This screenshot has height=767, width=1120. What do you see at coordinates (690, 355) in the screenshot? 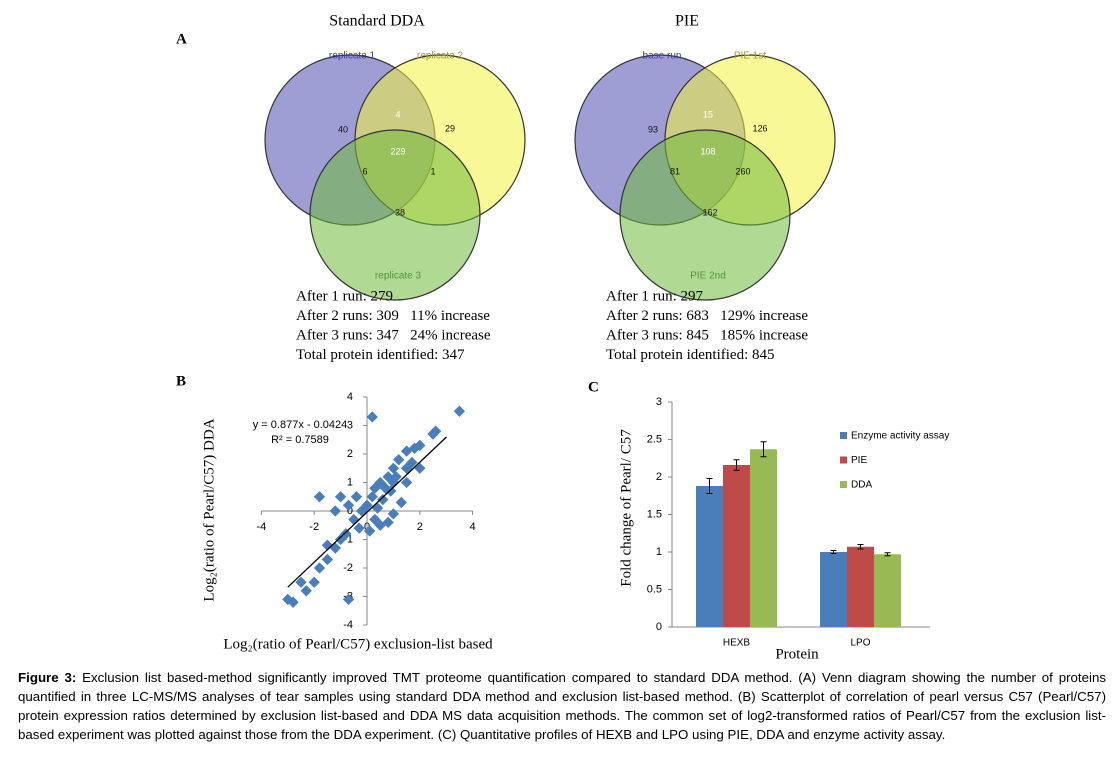
I see `summary-line: Total protein identified: 845` at bounding box center [690, 355].